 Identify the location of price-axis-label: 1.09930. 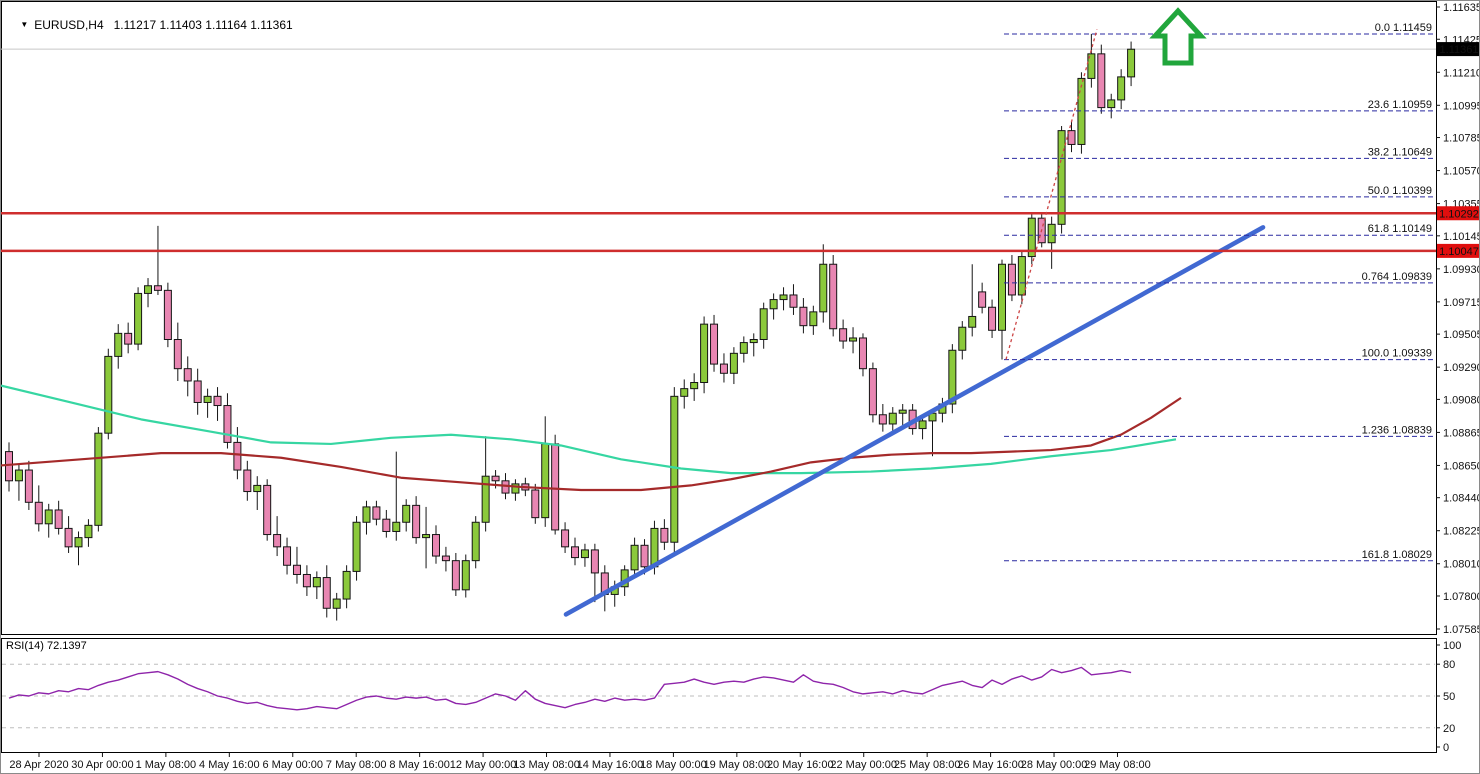
(1461, 270).